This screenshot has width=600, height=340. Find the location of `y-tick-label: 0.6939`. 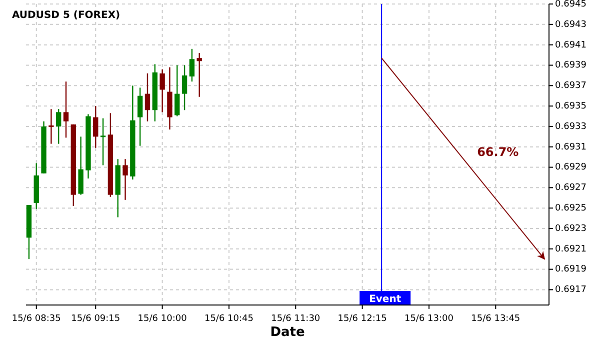

y-tick-label: 0.6939 is located at coordinates (571, 65).